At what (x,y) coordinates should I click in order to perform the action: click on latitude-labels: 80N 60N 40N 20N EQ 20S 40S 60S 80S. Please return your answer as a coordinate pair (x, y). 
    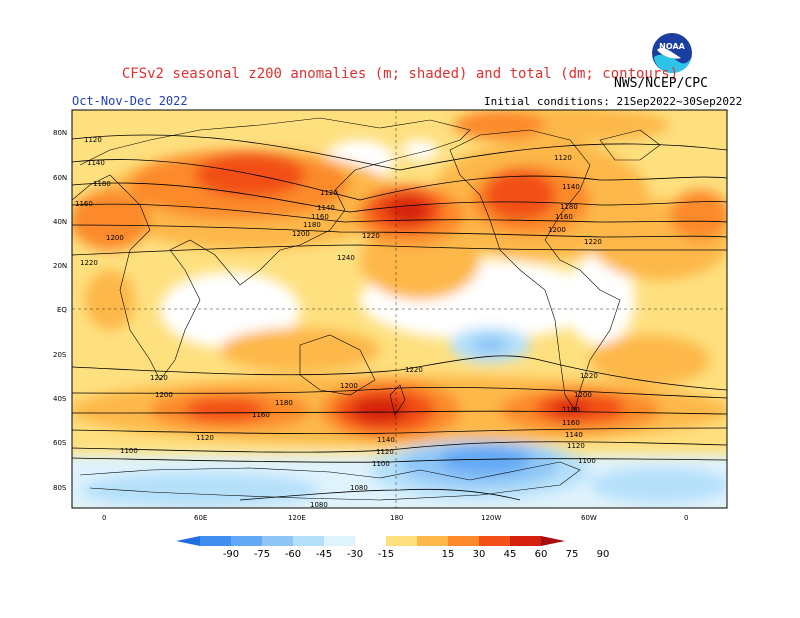
    Looking at the image, I should click on (60, 310).